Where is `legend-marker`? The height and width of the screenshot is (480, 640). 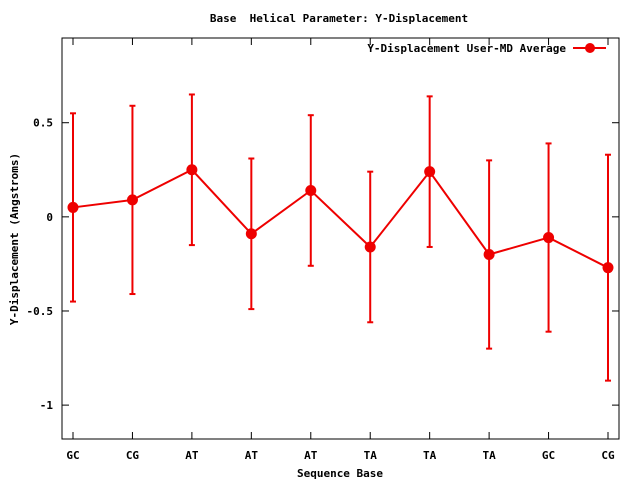
legend-marker is located at coordinates (590, 48).